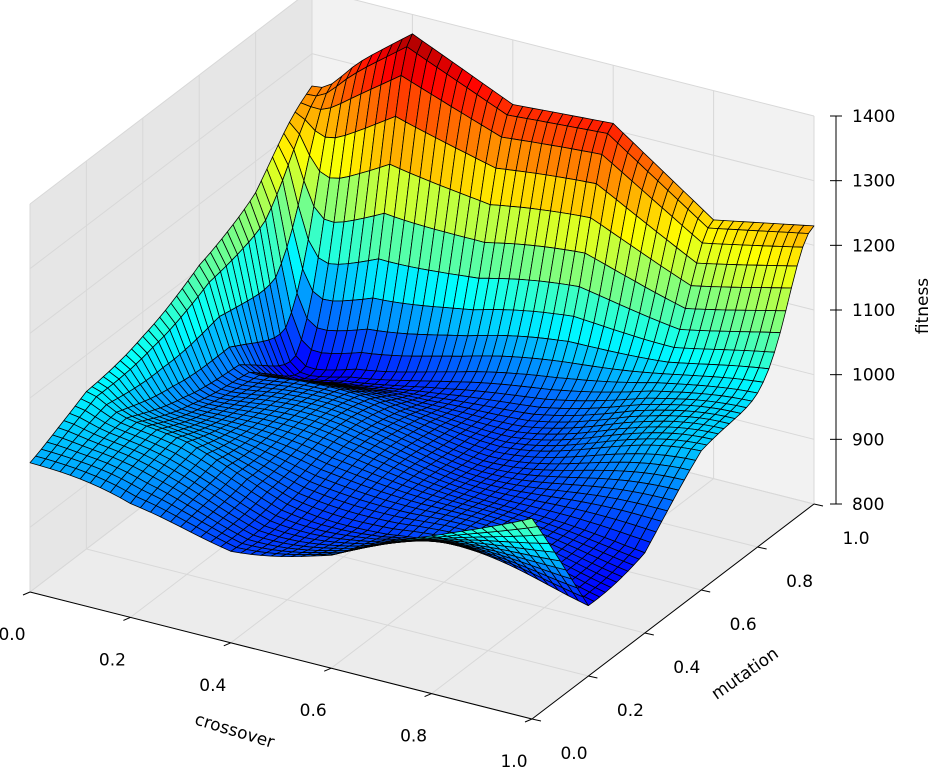 The width and height of the screenshot is (934, 775). Describe the element at coordinates (855, 539) in the screenshot. I see `y-tick-label: 1.0` at that location.